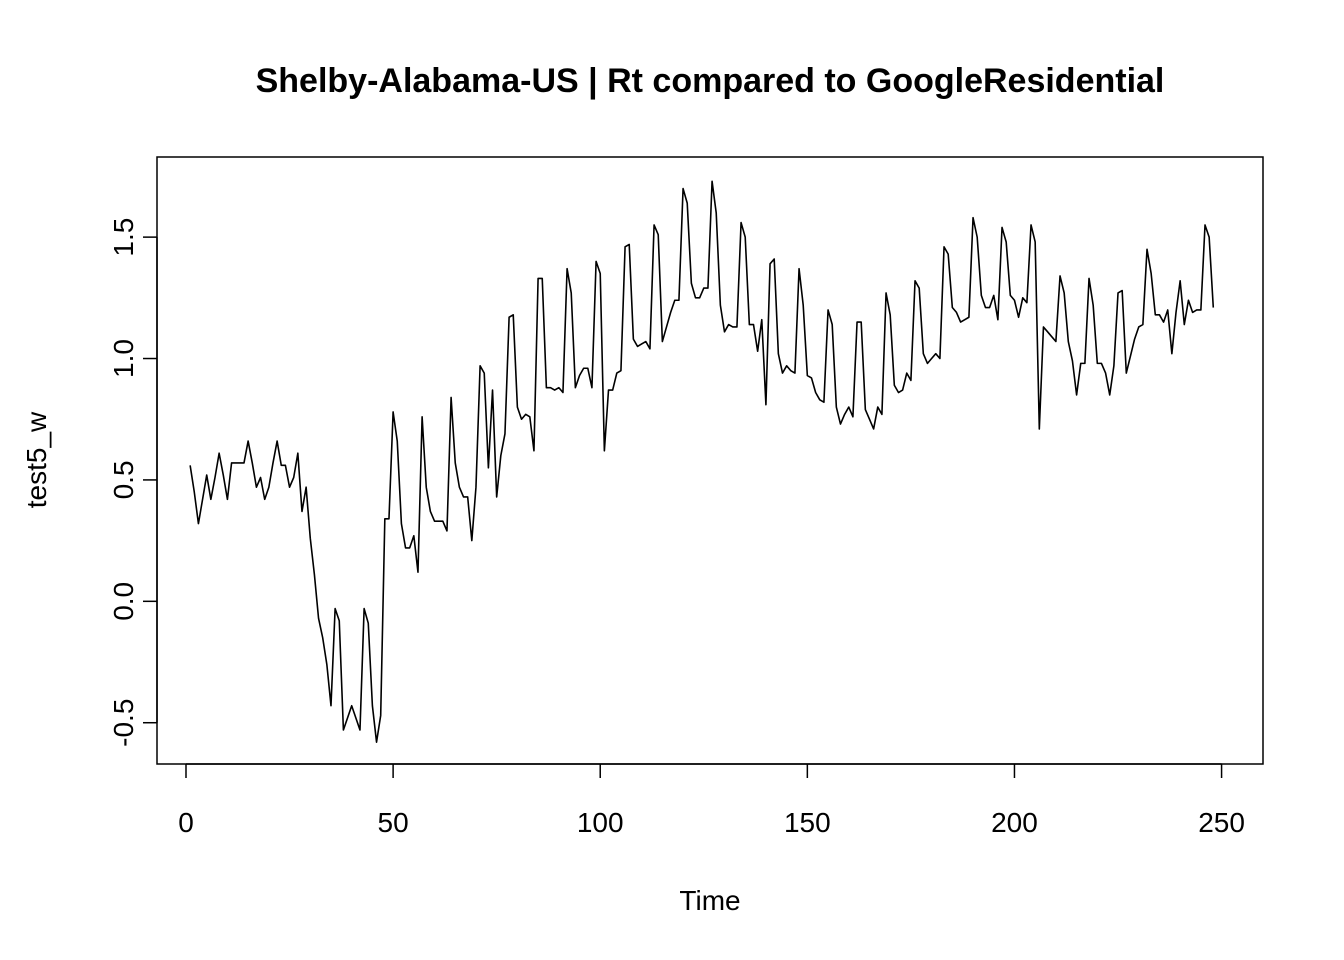  What do you see at coordinates (186, 822) in the screenshot?
I see `x-tick-label: 0` at bounding box center [186, 822].